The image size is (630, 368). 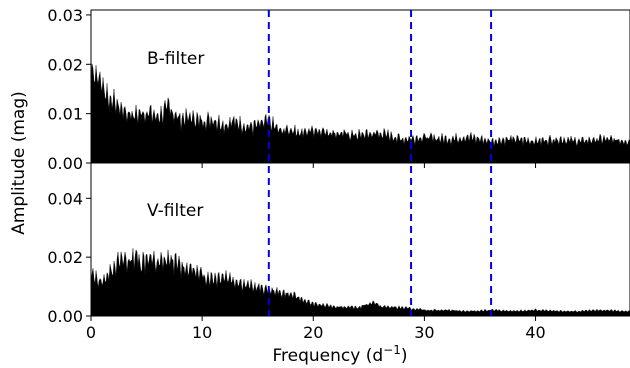 What do you see at coordinates (202, 332) in the screenshot?
I see `x-tick-label: 10` at bounding box center [202, 332].